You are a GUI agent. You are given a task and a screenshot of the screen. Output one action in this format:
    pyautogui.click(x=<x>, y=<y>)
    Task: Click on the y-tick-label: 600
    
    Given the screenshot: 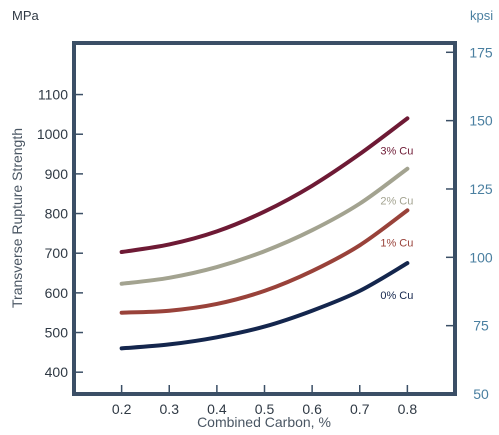 What is the action you would take?
    pyautogui.click(x=57, y=293)
    